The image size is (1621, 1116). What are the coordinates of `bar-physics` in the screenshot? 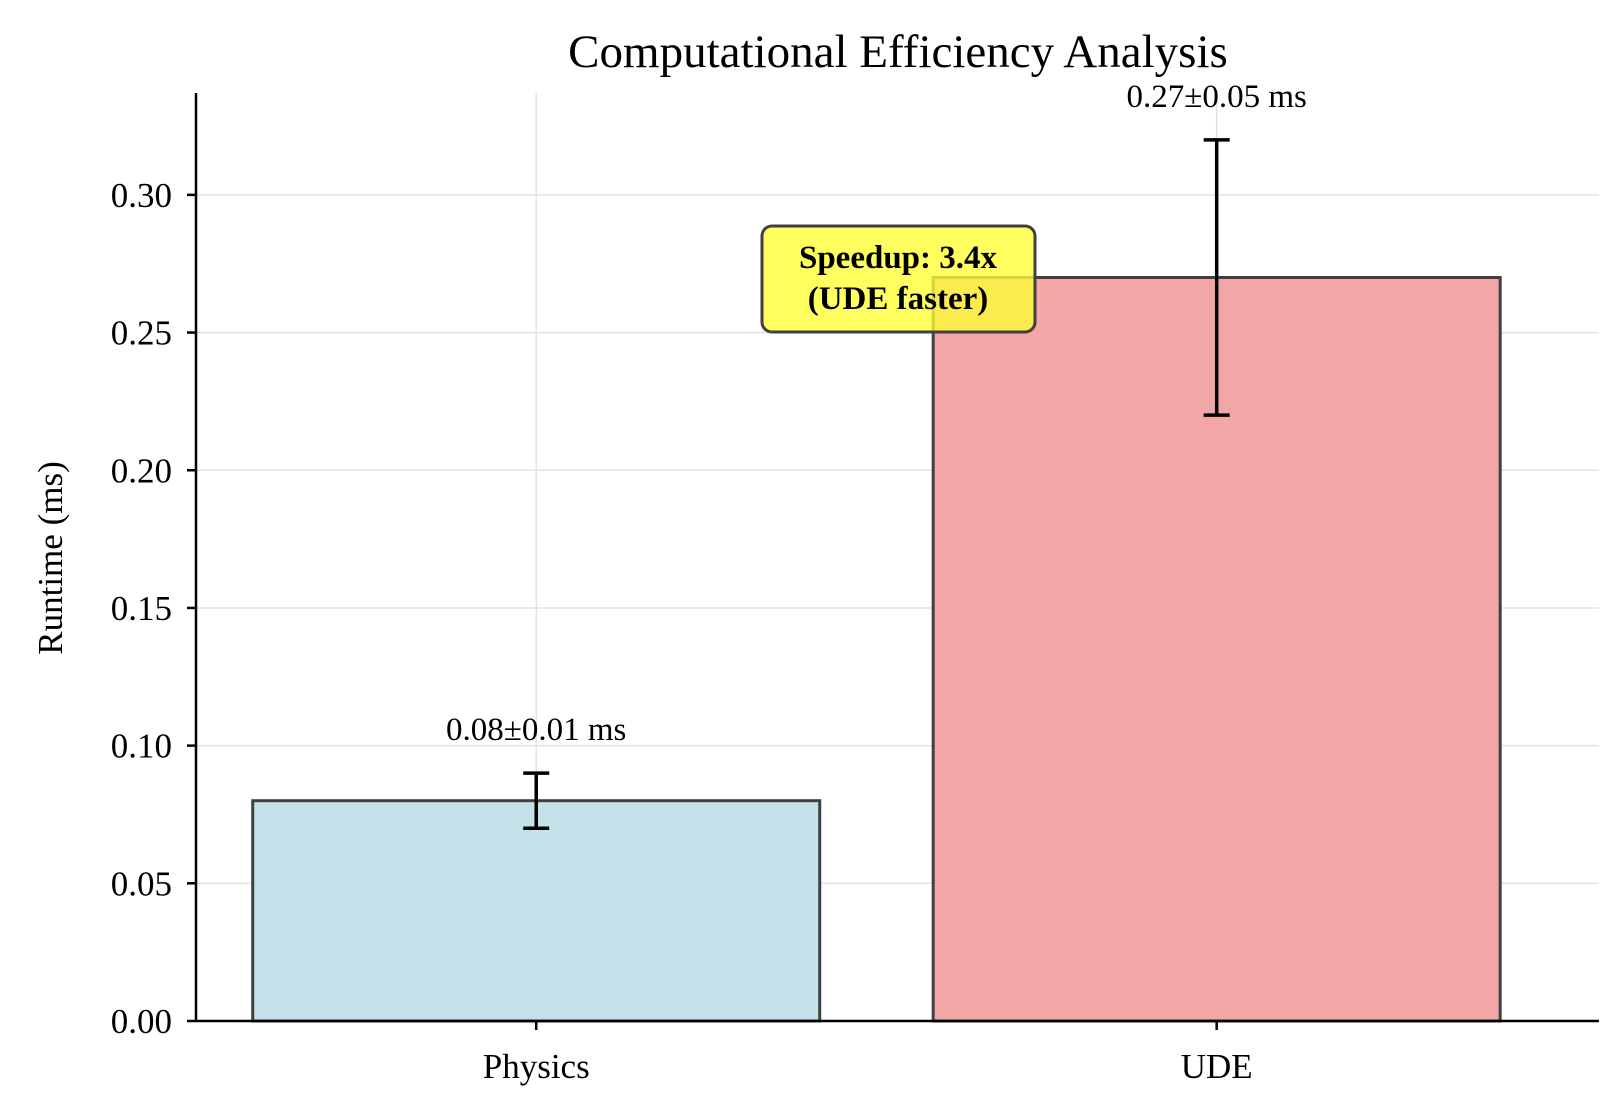 It's located at (536, 911).